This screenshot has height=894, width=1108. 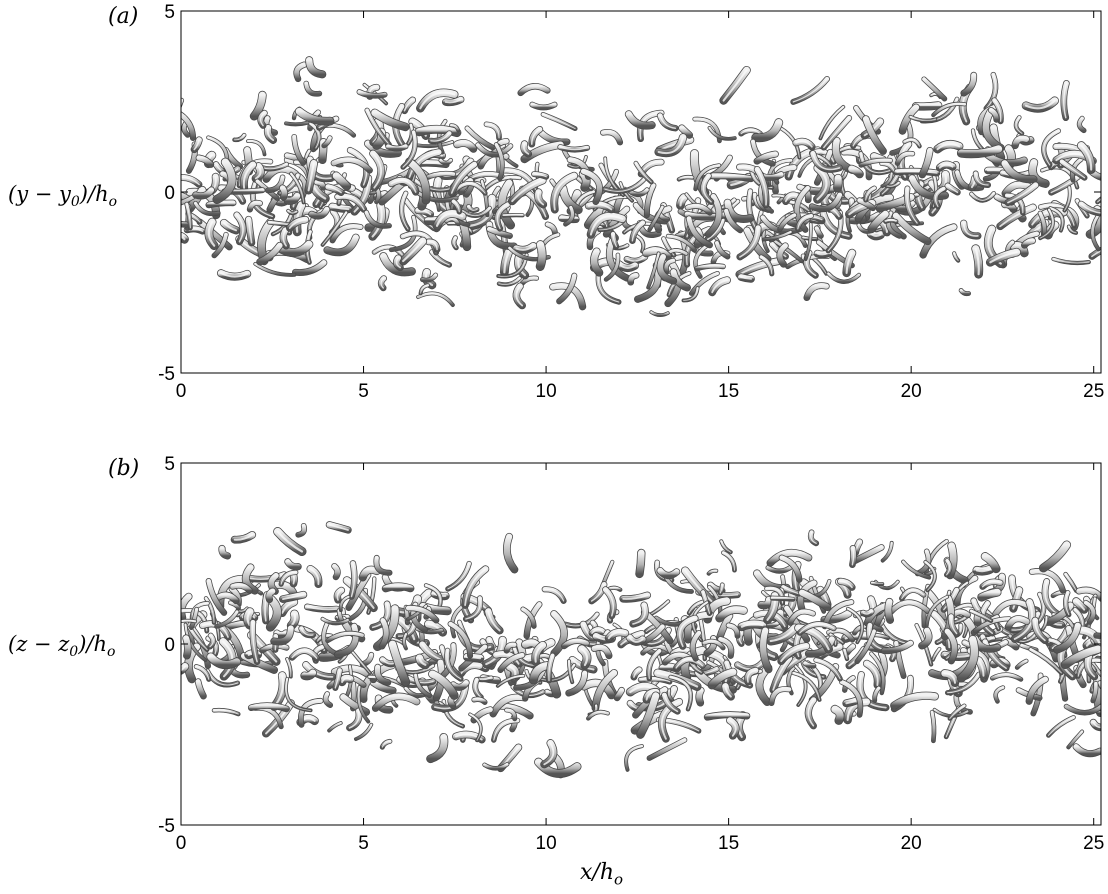 I want to click on x-axis-label-main: x/h, so click(x=597, y=872).